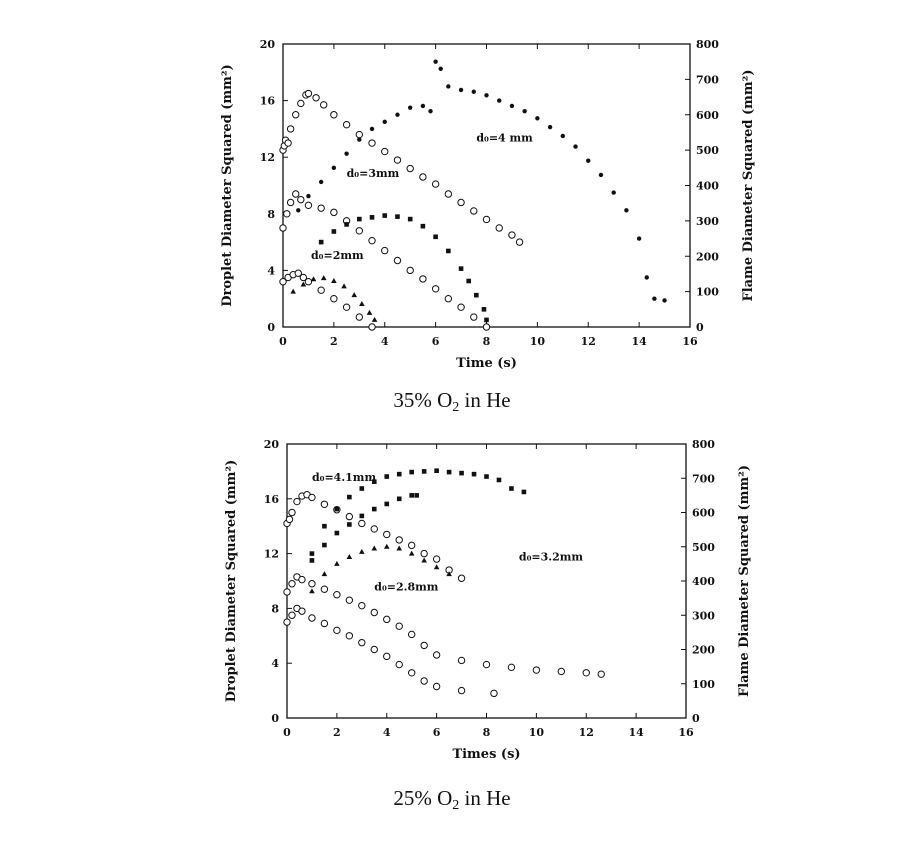 Image resolution: width=904 pixels, height=848 pixels. Describe the element at coordinates (283, 341) in the screenshot. I see `x-tick-label: 0` at that location.